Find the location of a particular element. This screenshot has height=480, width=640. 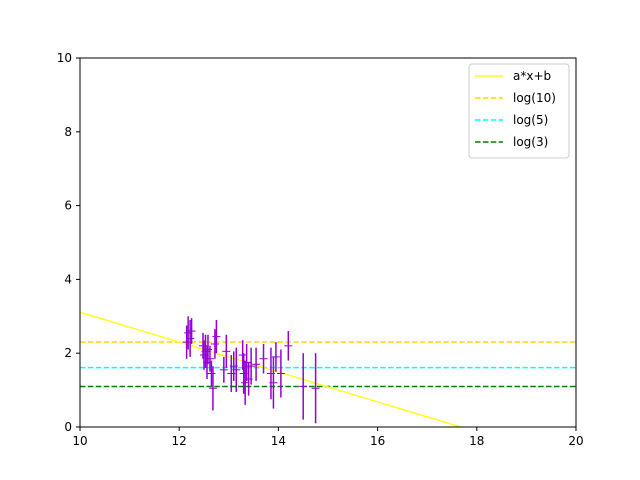

x-tick-label: 20 is located at coordinates (575, 441).